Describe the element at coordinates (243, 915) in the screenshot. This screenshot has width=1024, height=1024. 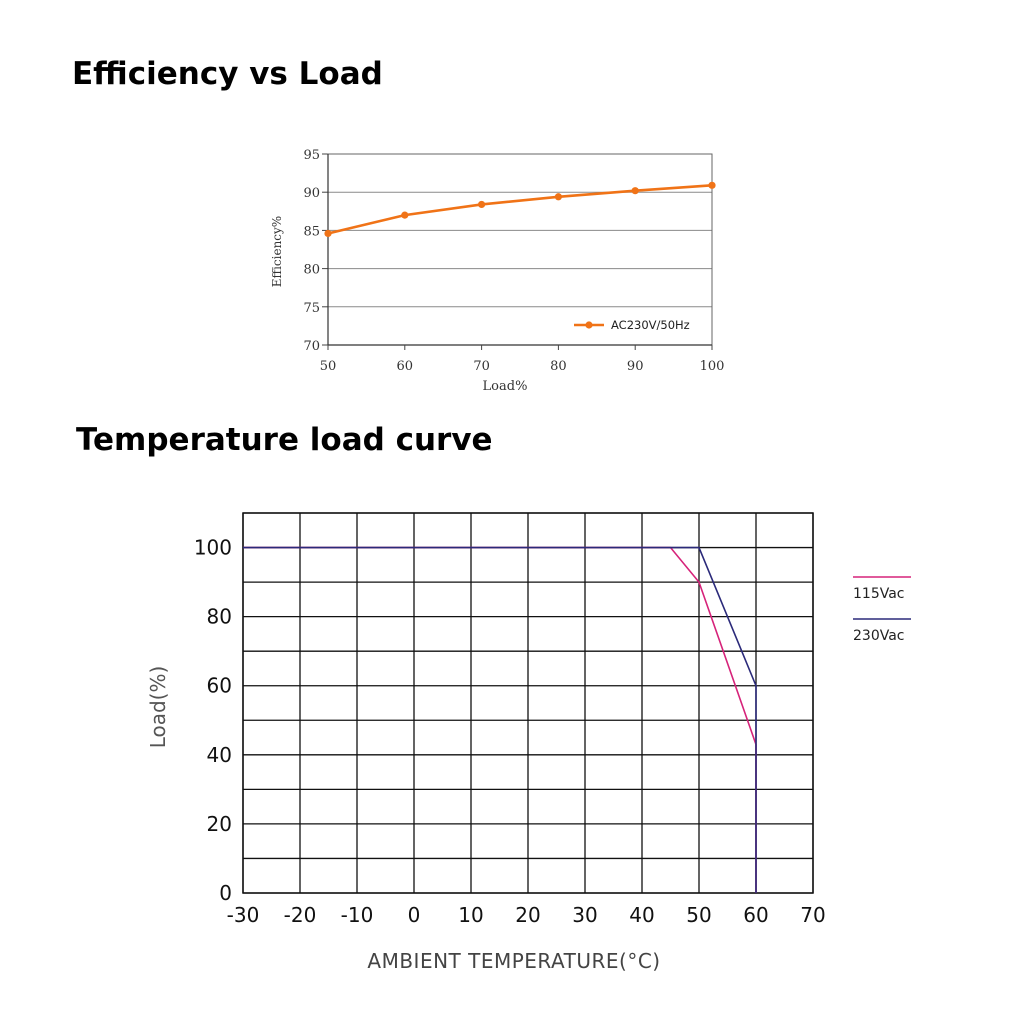
I see `temp-x-tick-label: -30` at that location.